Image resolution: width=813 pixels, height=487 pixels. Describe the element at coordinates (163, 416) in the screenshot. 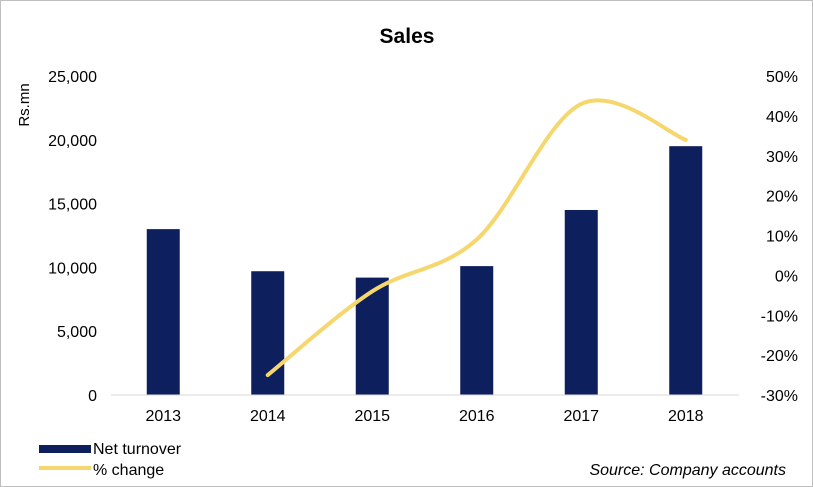

I see `x-tick-label: 2013` at that location.